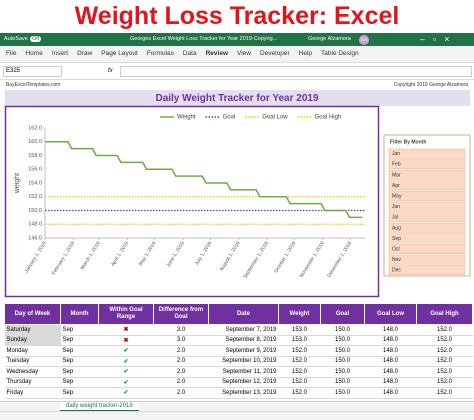 This screenshot has width=474, height=420. Describe the element at coordinates (126, 314) in the screenshot. I see `column-header: Within Goal Range` at that location.